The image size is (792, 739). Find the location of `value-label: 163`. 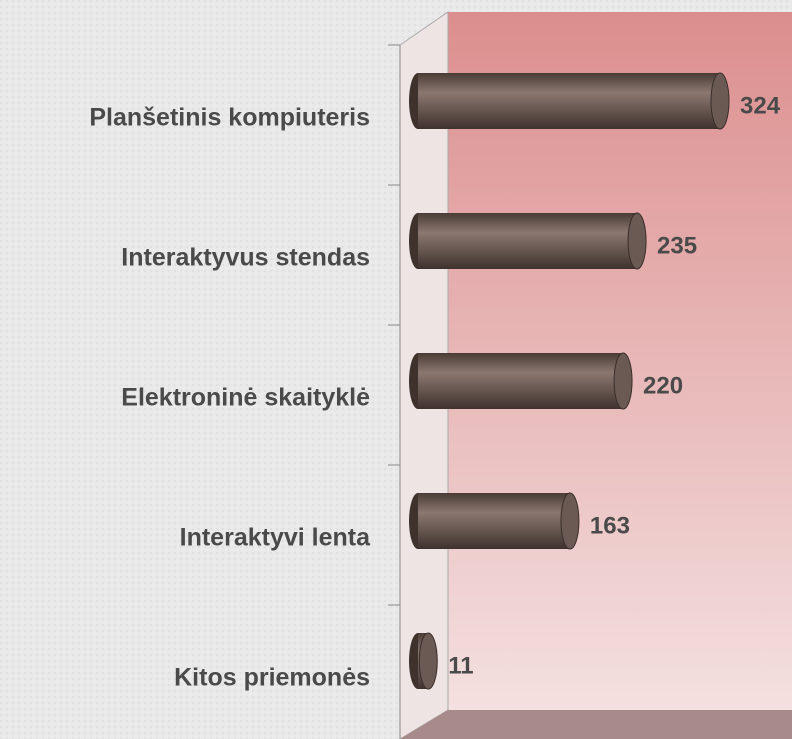

value-label: 163 is located at coordinates (610, 525).